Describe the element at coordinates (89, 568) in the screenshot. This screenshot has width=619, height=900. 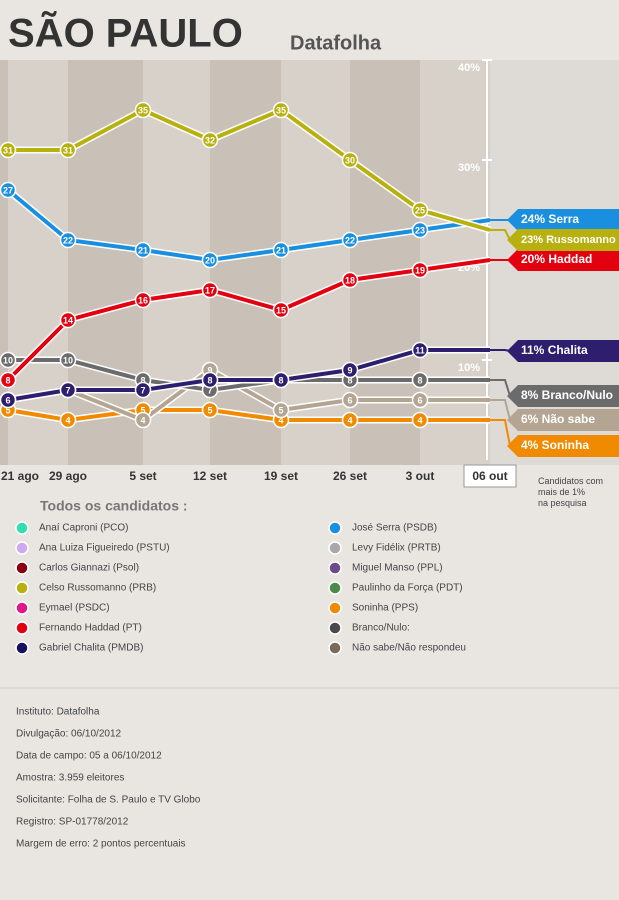
I see `legend-label: Carlos Giannazi (Psol)` at that location.